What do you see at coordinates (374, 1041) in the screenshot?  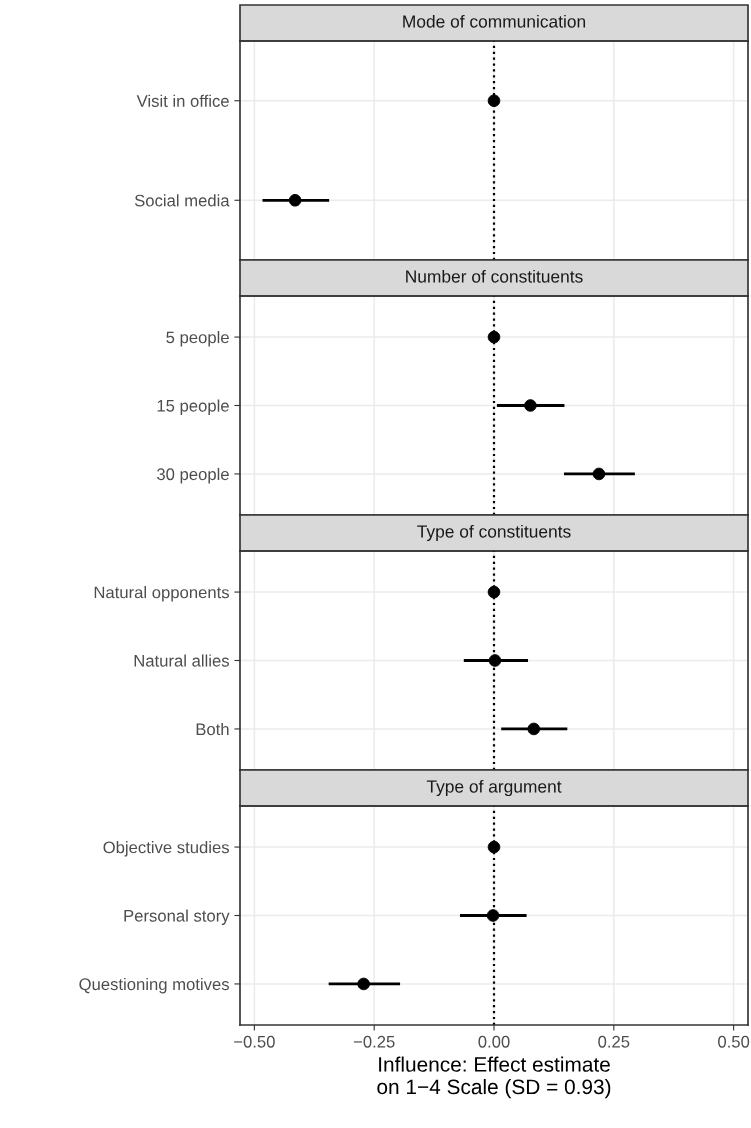 I see `x-tick-label: −0.25` at bounding box center [374, 1041].